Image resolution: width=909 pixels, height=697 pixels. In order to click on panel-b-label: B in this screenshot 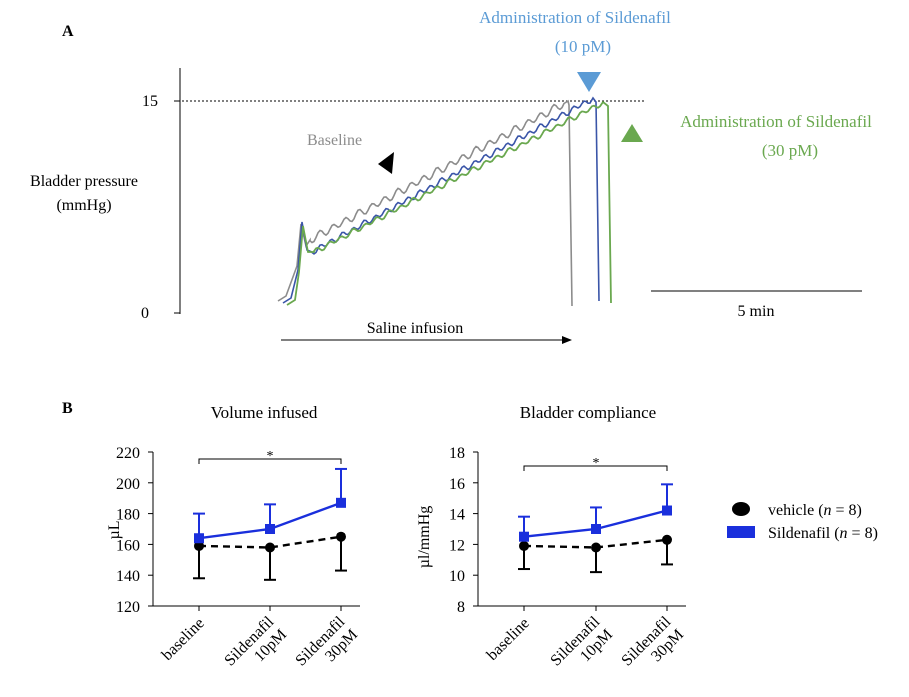, I will do `click(67, 408)`.